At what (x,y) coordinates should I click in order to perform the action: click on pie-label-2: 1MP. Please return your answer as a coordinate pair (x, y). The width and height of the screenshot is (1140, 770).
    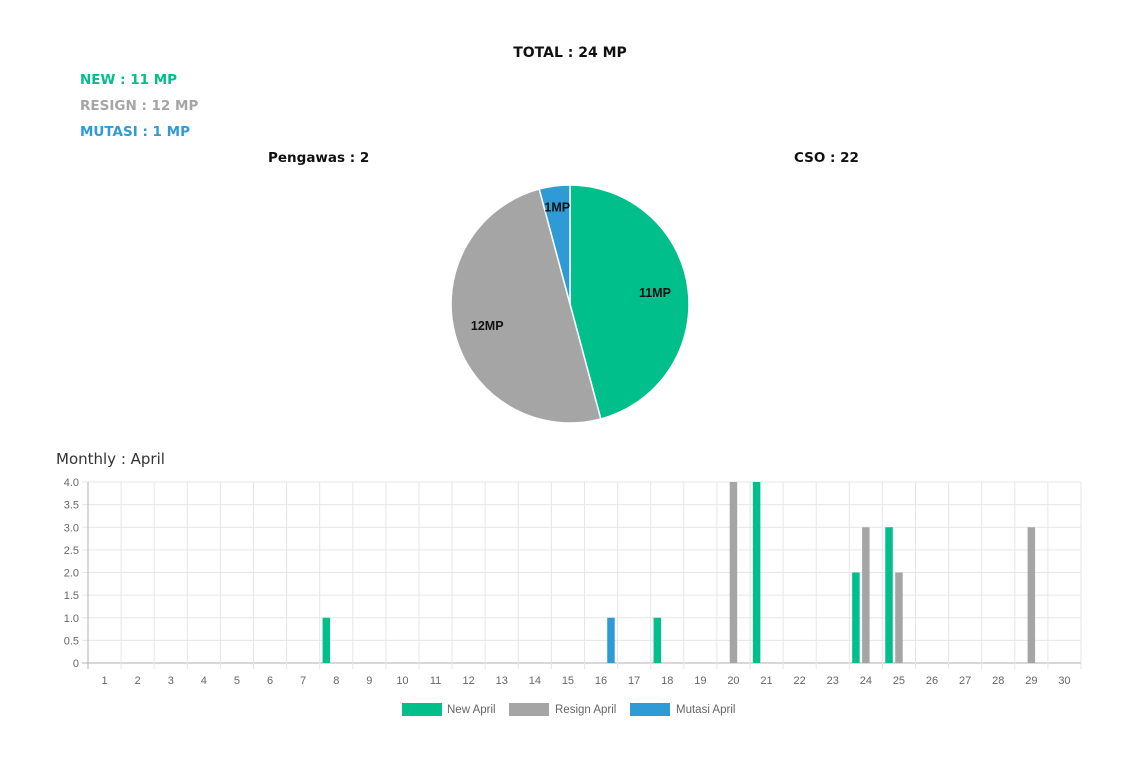
    Looking at the image, I should click on (557, 207).